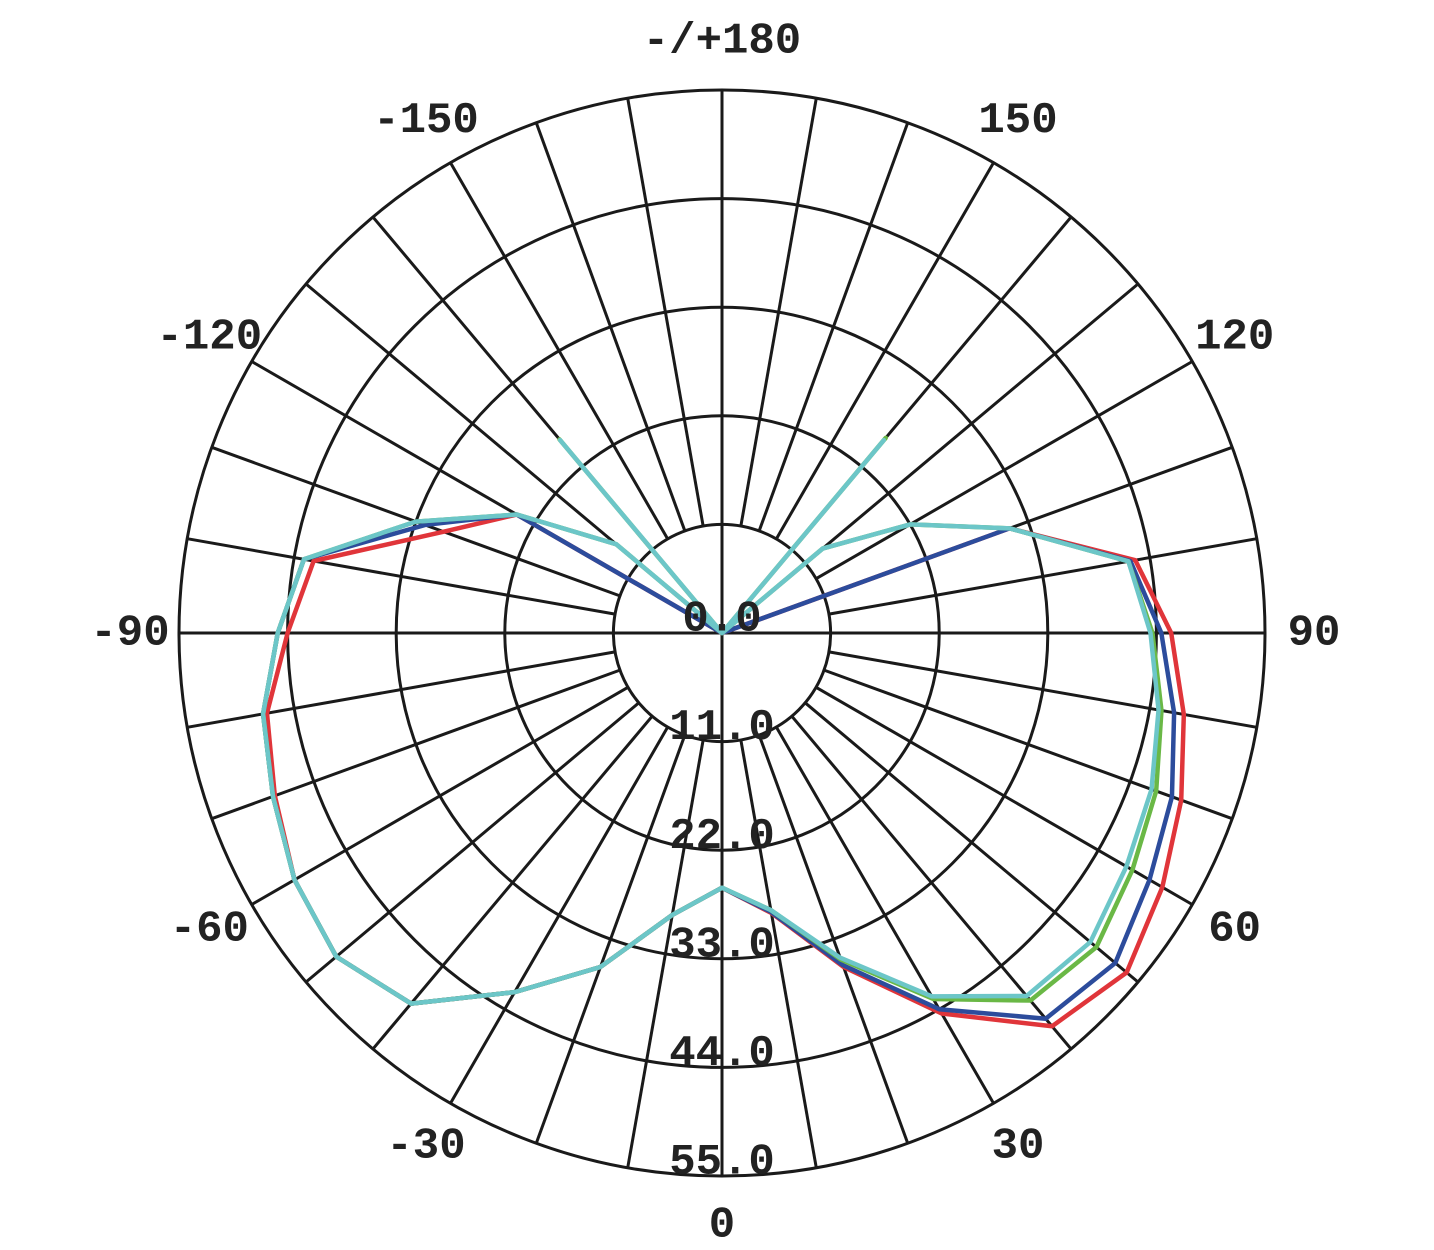 This screenshot has height=1250, width=1434. Describe the element at coordinates (1018, 1146) in the screenshot. I see `angle-label: 30` at that location.